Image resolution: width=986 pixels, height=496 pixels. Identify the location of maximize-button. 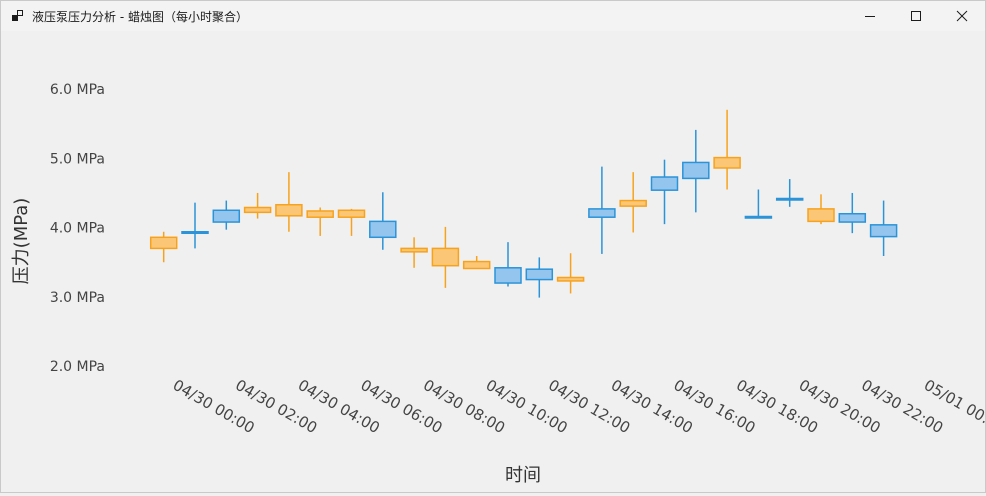
(916, 16).